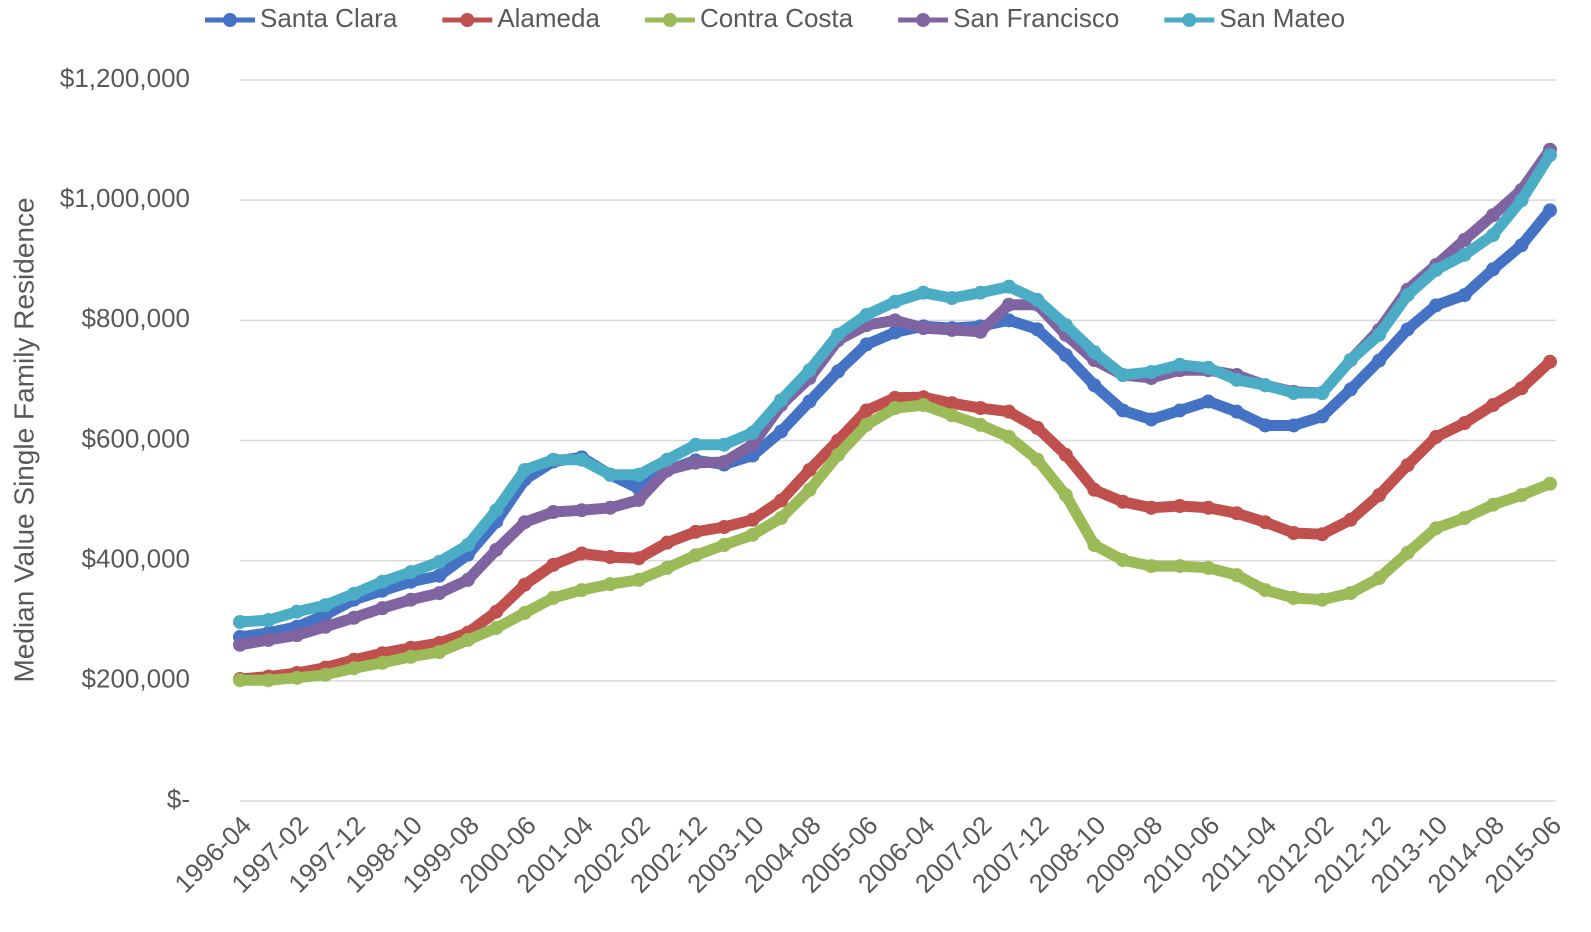  I want to click on y-tick-label: $800,000, so click(136, 318).